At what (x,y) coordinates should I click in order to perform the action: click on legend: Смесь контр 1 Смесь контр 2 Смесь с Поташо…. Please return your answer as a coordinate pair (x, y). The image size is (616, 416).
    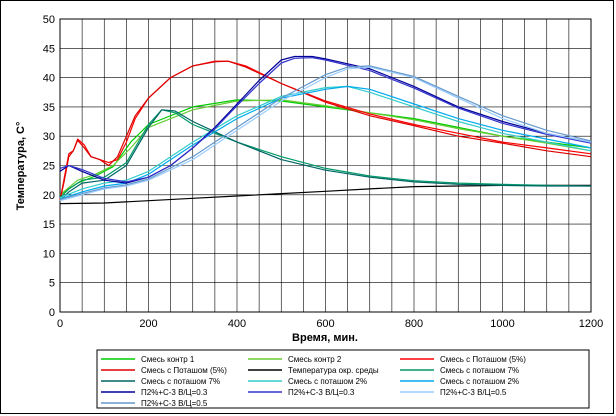
    Looking at the image, I should click on (343, 379).